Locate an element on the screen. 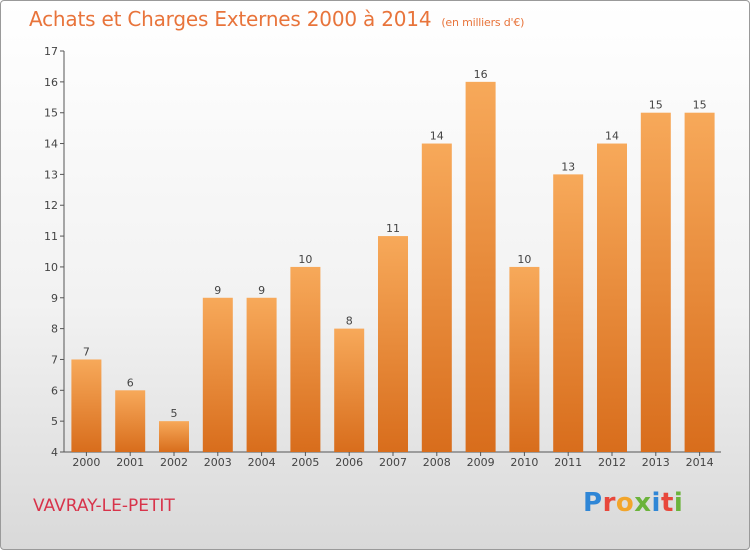 The height and width of the screenshot is (550, 750). y-tick-label: 10 is located at coordinates (51, 267).